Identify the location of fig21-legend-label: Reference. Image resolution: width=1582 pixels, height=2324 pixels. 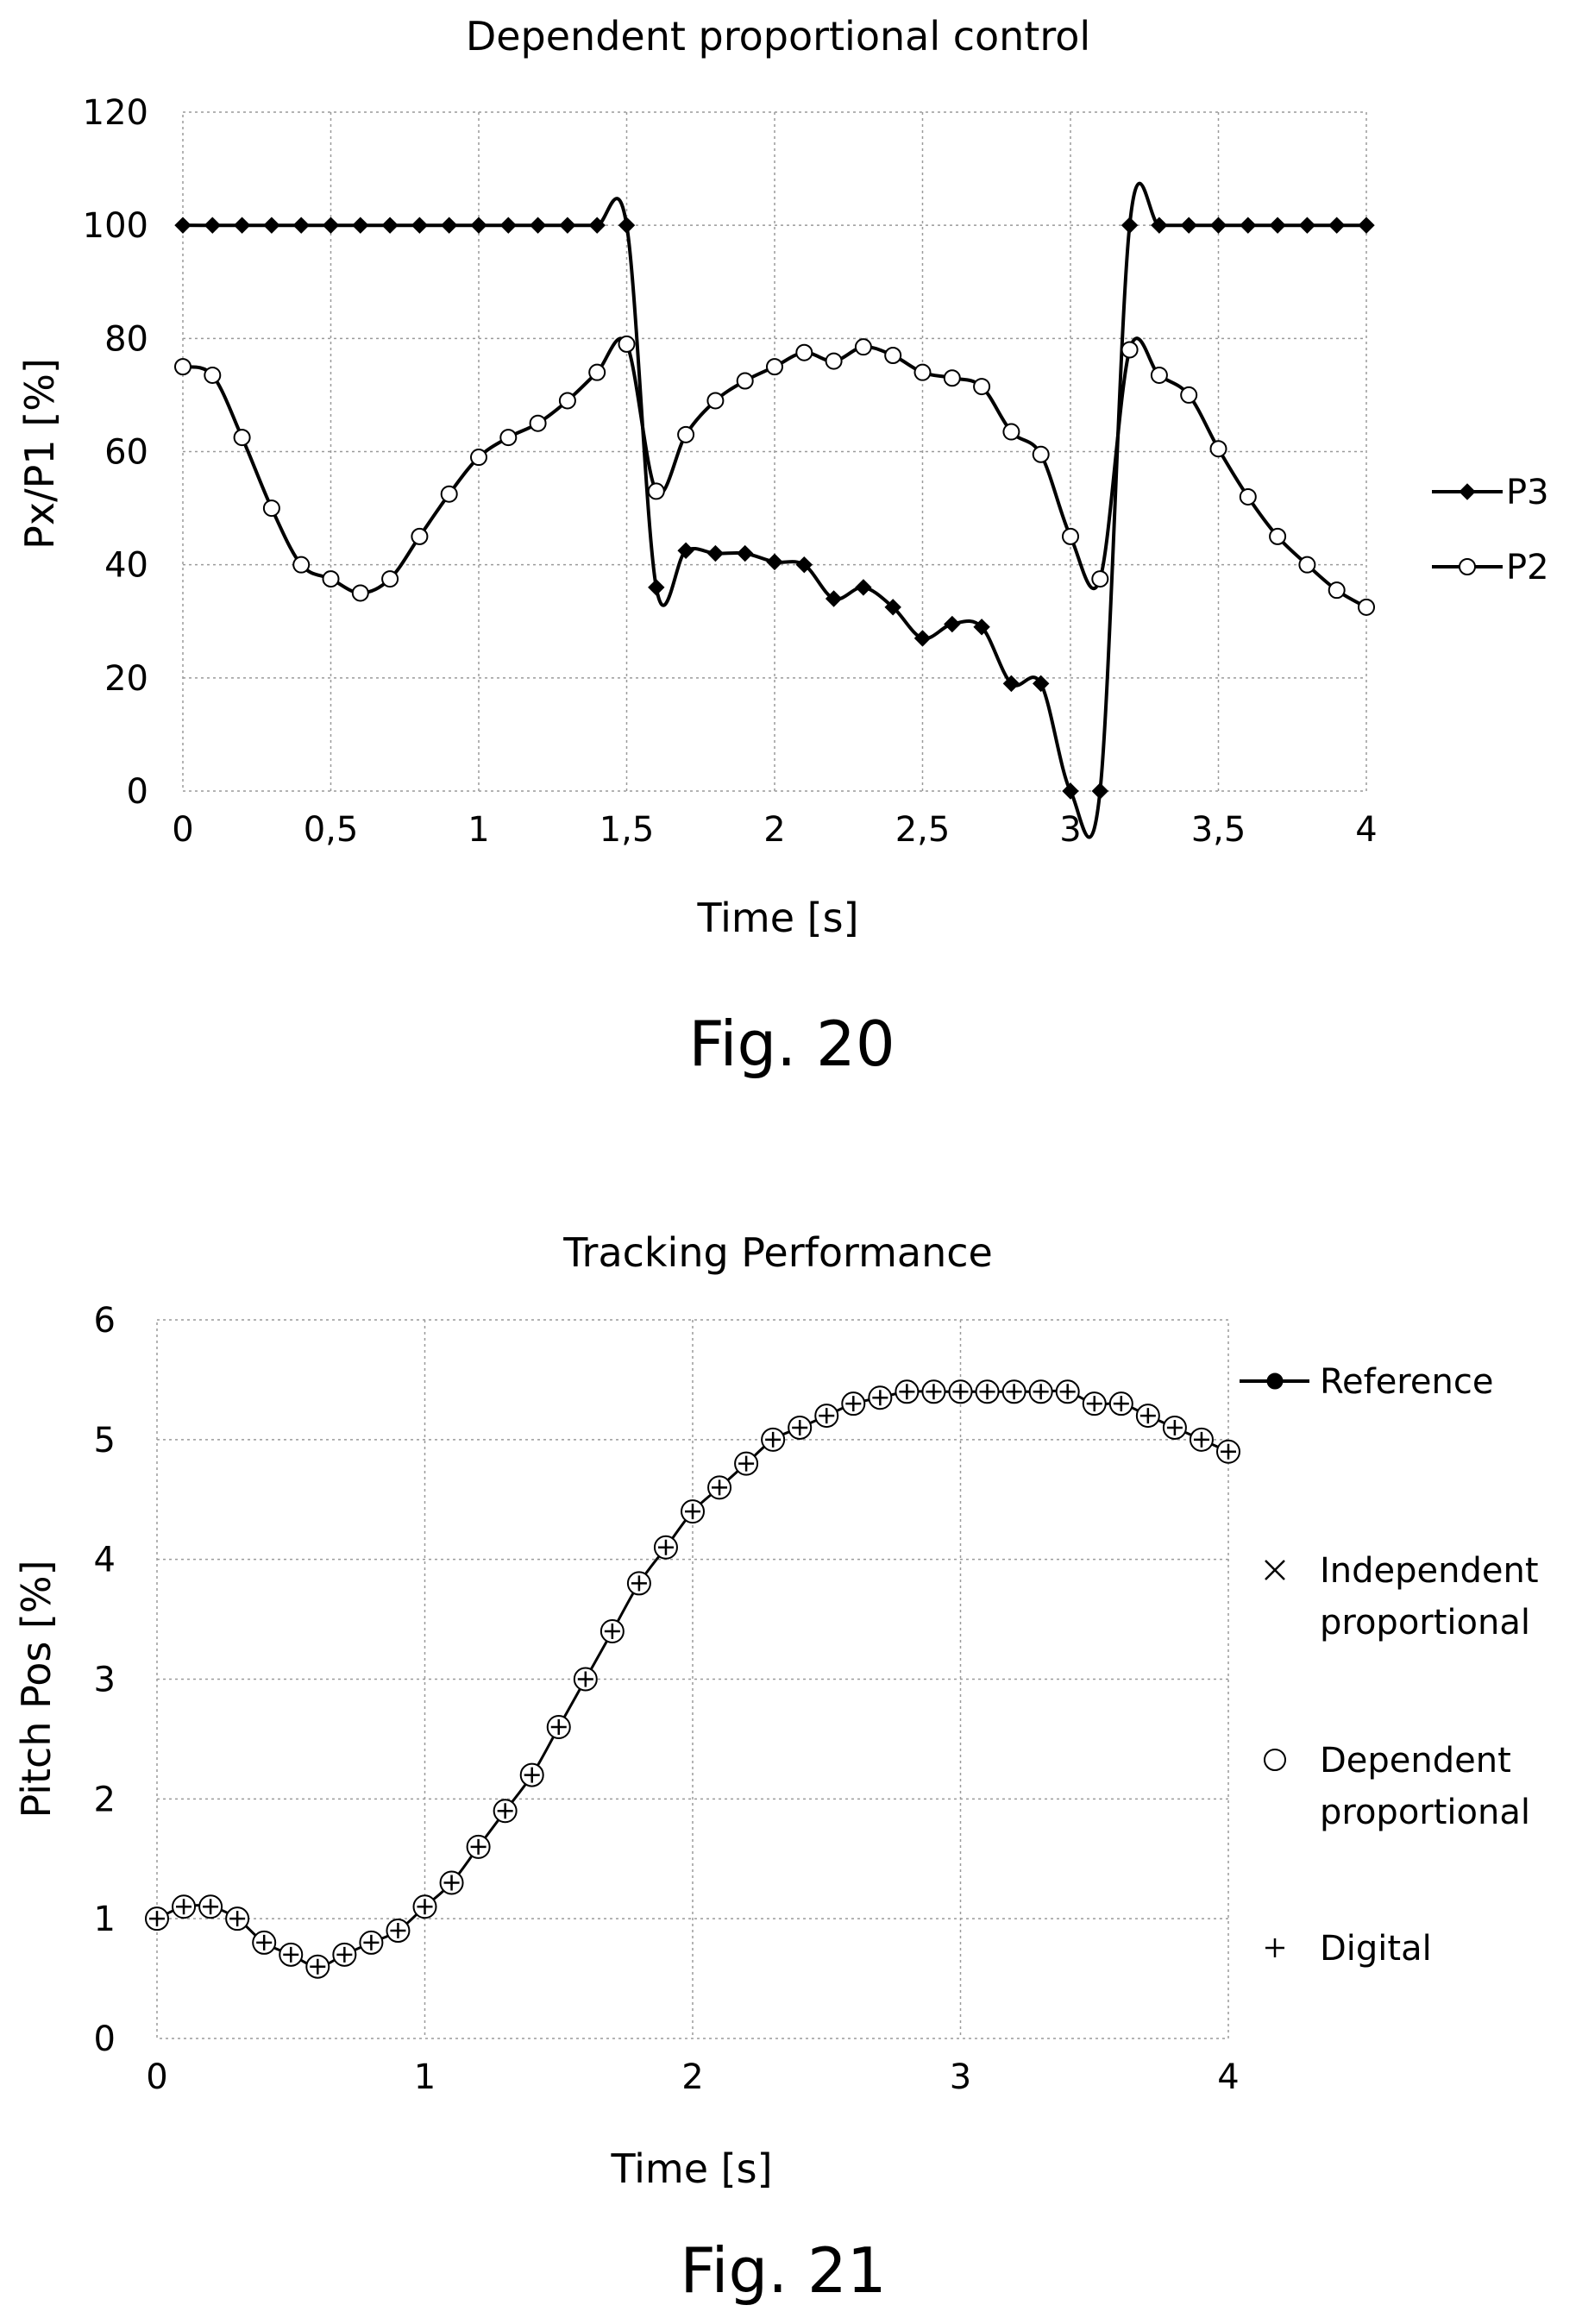
(1406, 1382).